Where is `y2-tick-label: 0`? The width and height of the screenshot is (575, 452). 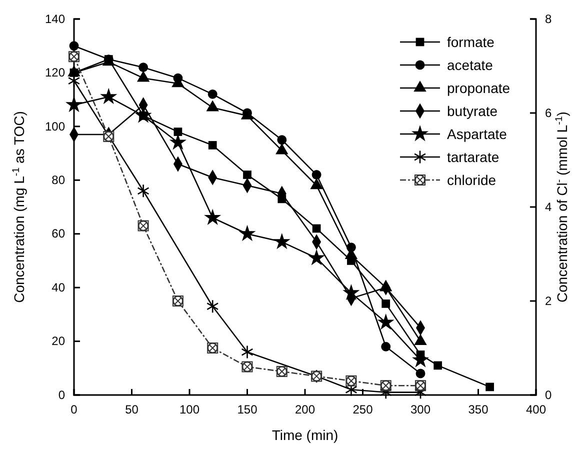
y2-tick-label: 0 is located at coordinates (548, 395).